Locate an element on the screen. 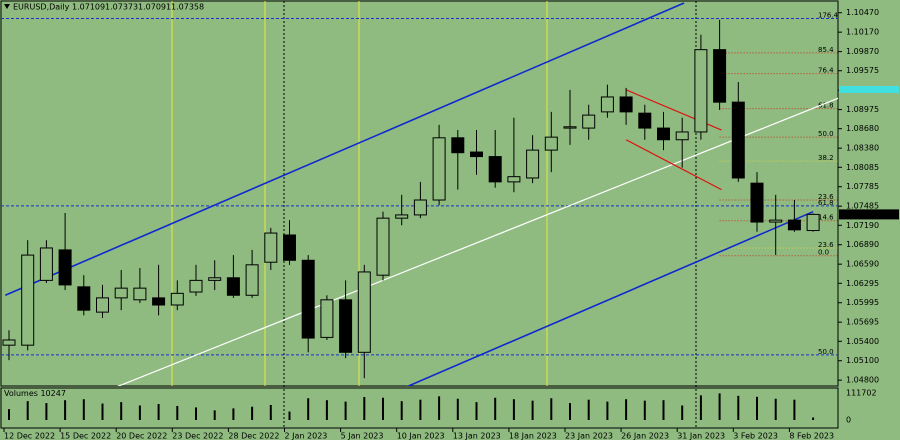 The width and height of the screenshot is (900, 440). ohlc-low: 1.07091 is located at coordinates (154, 7).